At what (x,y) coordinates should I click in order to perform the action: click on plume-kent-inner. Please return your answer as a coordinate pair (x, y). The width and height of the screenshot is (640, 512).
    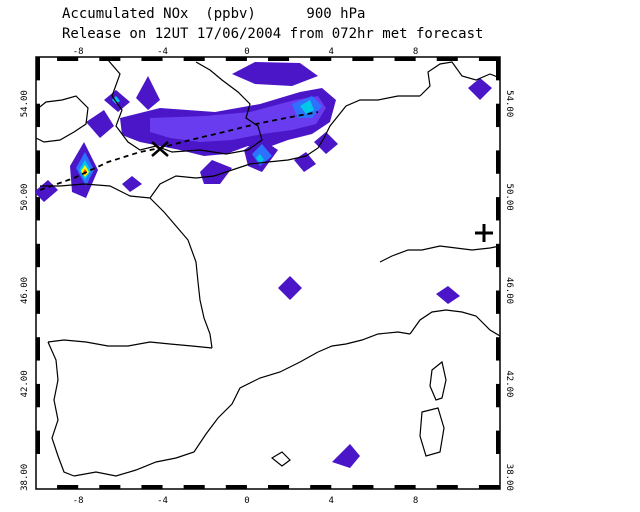
    Looking at the image, I should click on (262, 155).